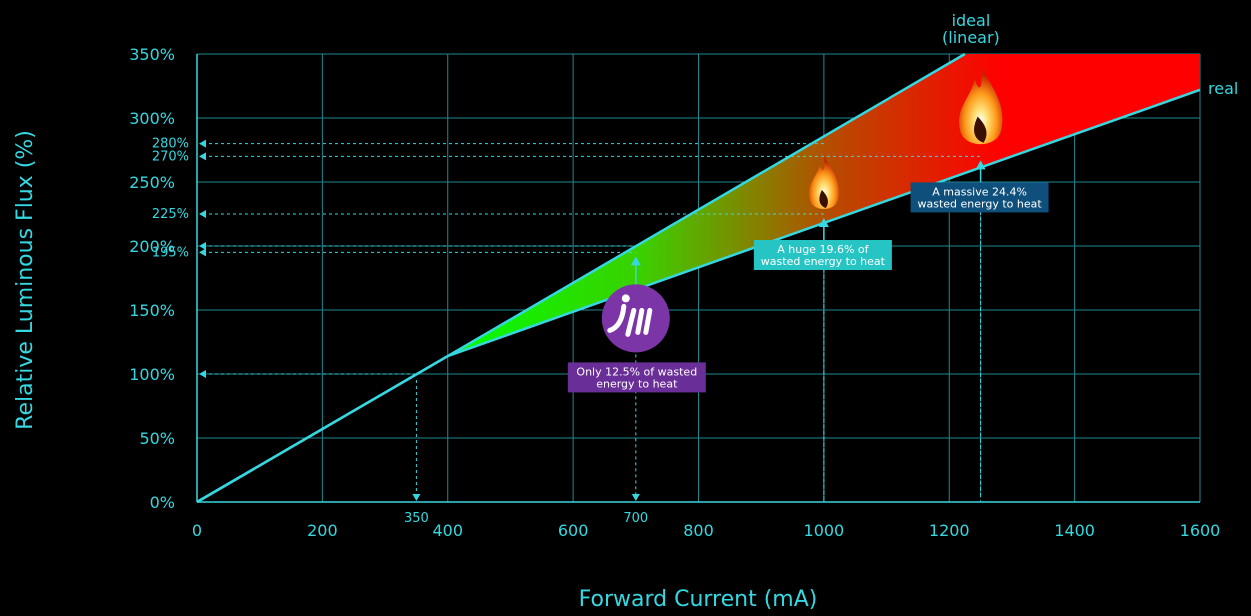 This screenshot has height=616, width=1251. What do you see at coordinates (157, 438) in the screenshot?
I see `y-tick-label: 50%` at bounding box center [157, 438].